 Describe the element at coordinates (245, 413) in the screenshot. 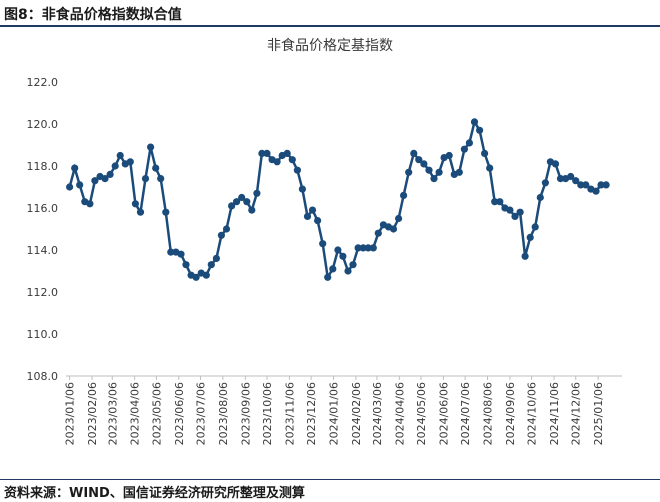

I see `x-tick-label: 2023/09/06` at that location.